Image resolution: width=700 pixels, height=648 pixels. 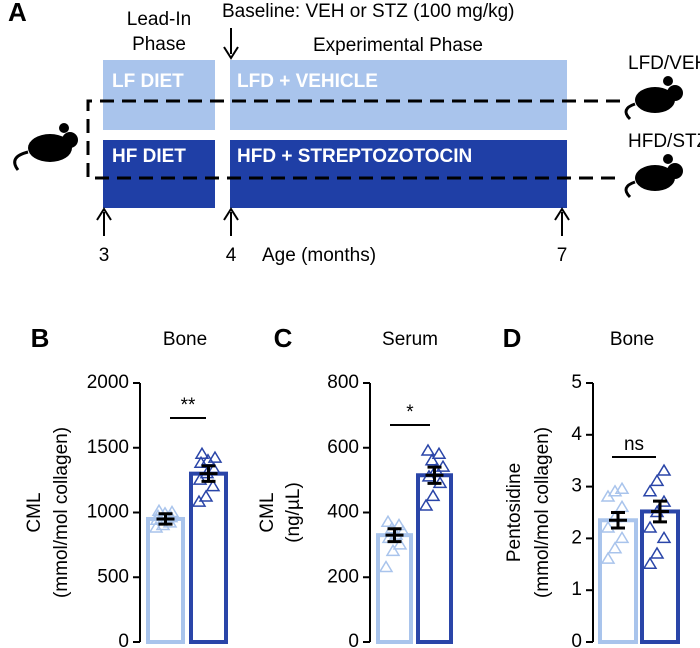 What do you see at coordinates (576, 382) in the screenshot?
I see `y-tick-label: 5` at bounding box center [576, 382].